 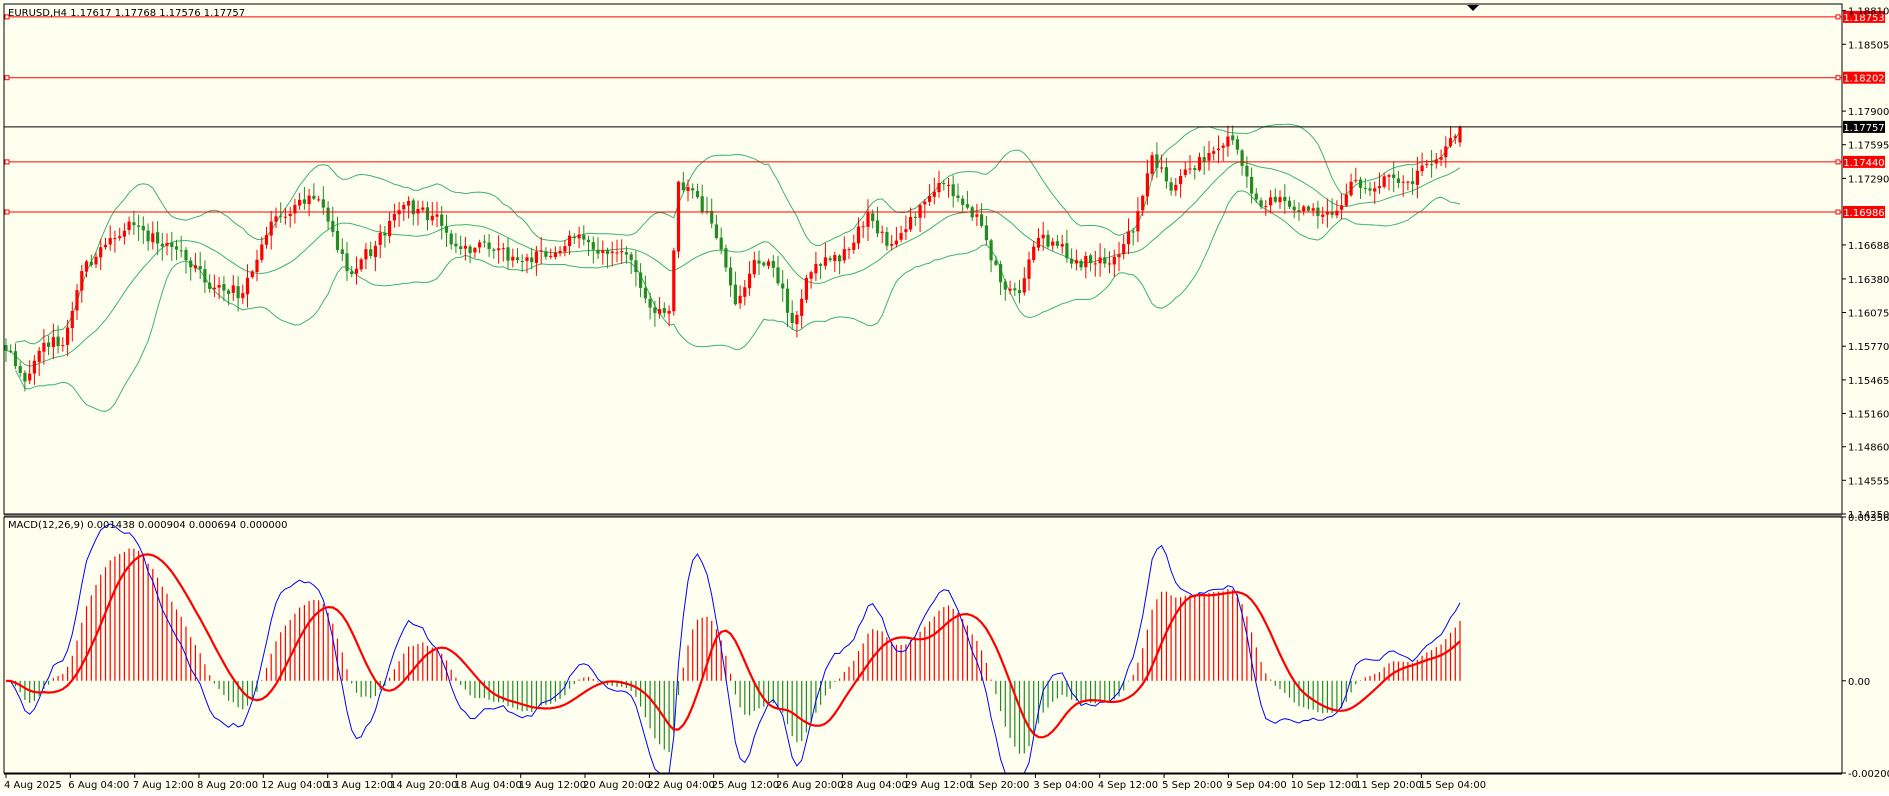 What do you see at coordinates (1868, 112) in the screenshot?
I see `price-axis-label: 1.17900` at bounding box center [1868, 112].